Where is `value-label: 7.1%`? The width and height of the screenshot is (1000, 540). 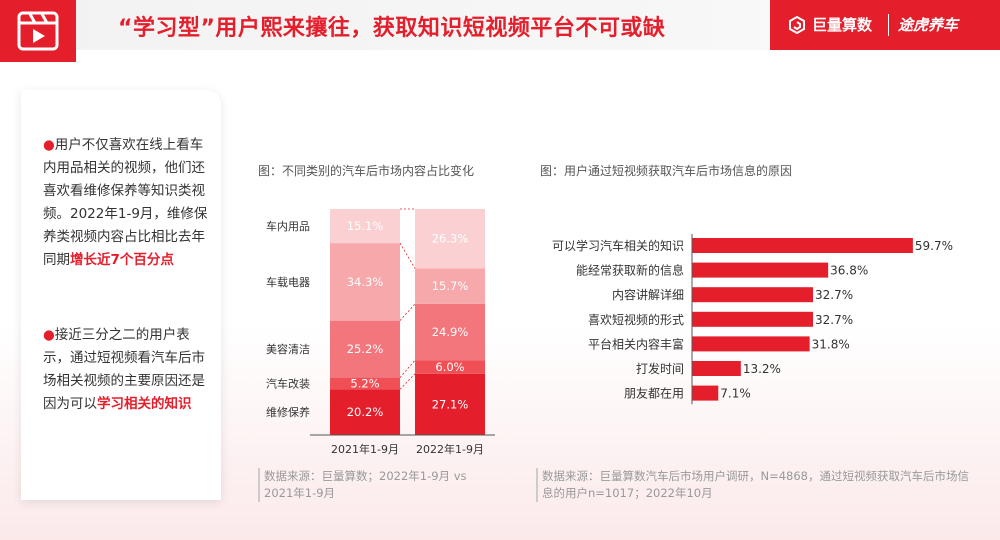 value-label: 7.1% is located at coordinates (735, 394).